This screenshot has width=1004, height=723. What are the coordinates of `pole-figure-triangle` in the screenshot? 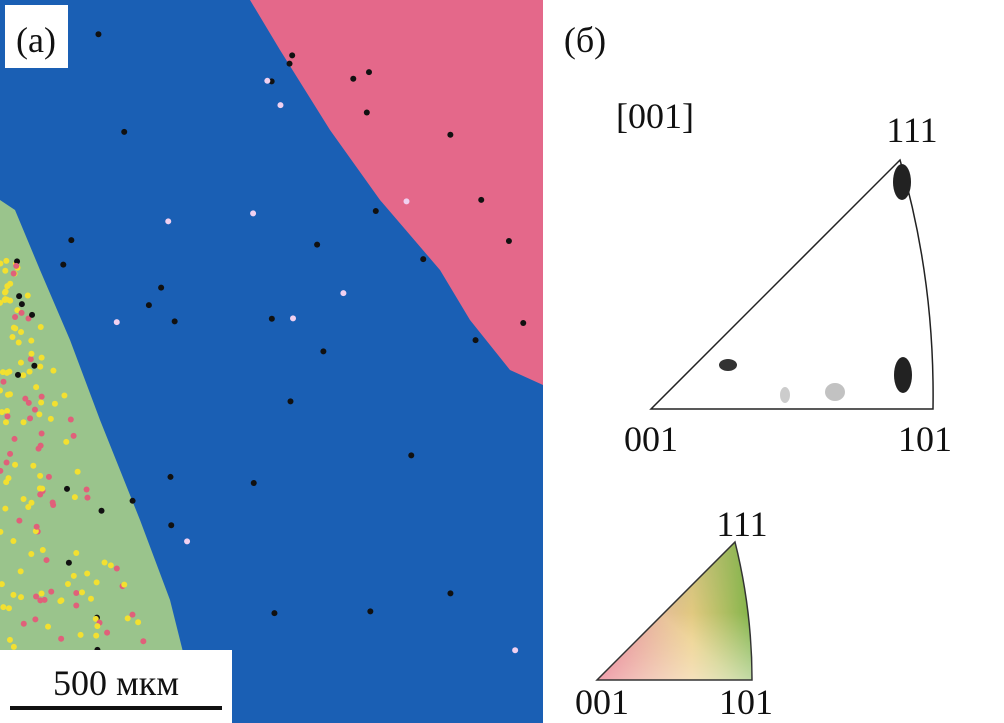 It's located at (791, 284).